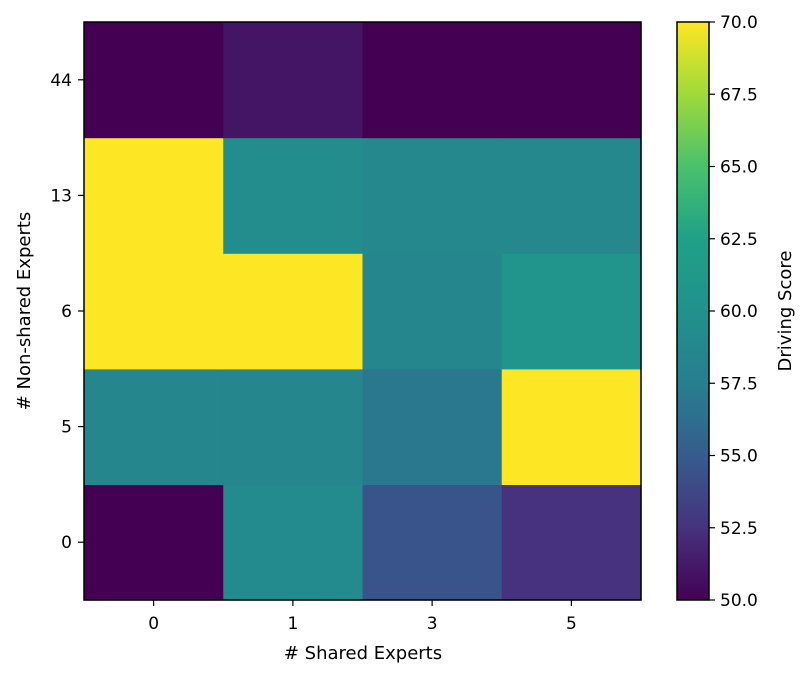  I want to click on colorbar-tick-label: 62.5, so click(739, 240).